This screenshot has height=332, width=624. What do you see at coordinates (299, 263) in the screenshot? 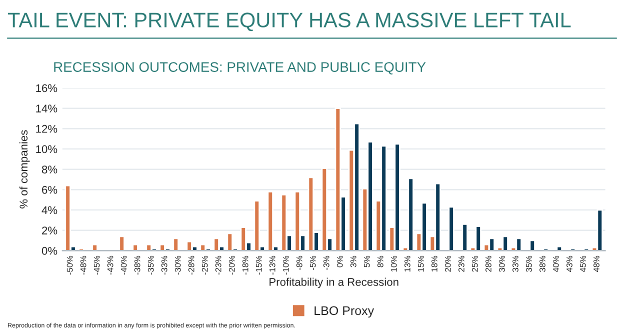
I see `x-tick-label: -8%` at bounding box center [299, 263].